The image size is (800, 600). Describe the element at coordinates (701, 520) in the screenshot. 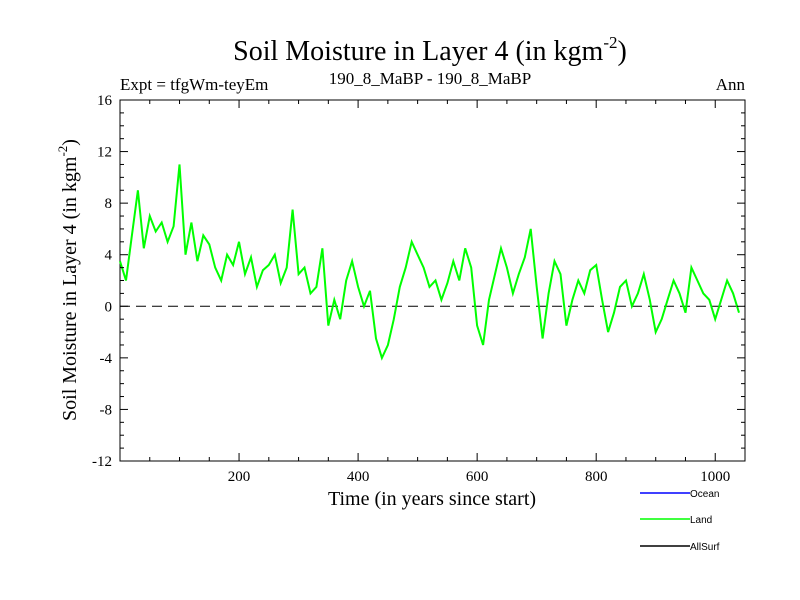

I see `legend-label-land: Land` at that location.